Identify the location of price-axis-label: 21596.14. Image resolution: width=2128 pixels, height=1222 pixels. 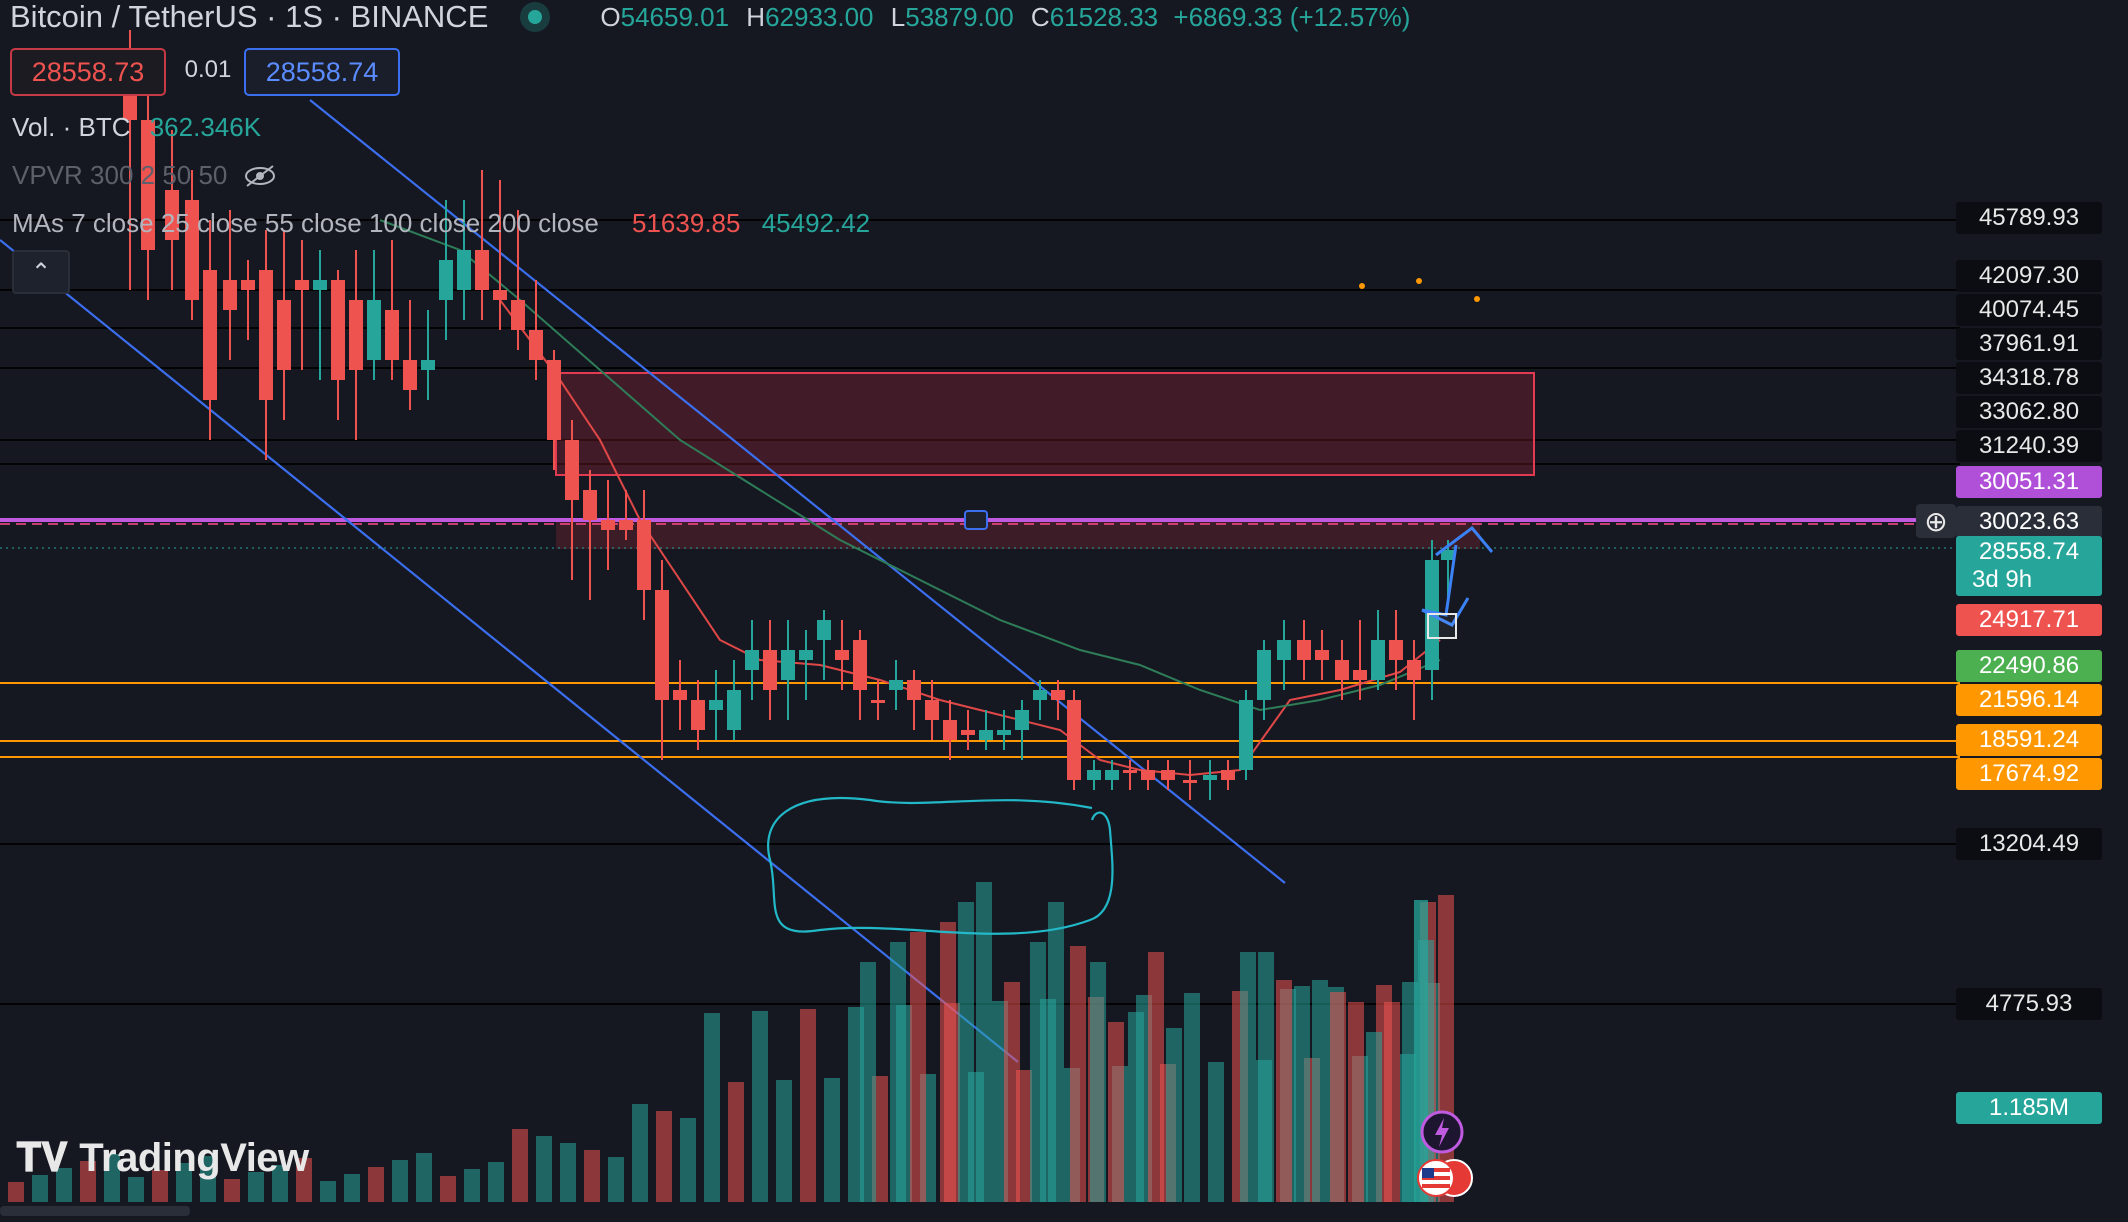
(2029, 700).